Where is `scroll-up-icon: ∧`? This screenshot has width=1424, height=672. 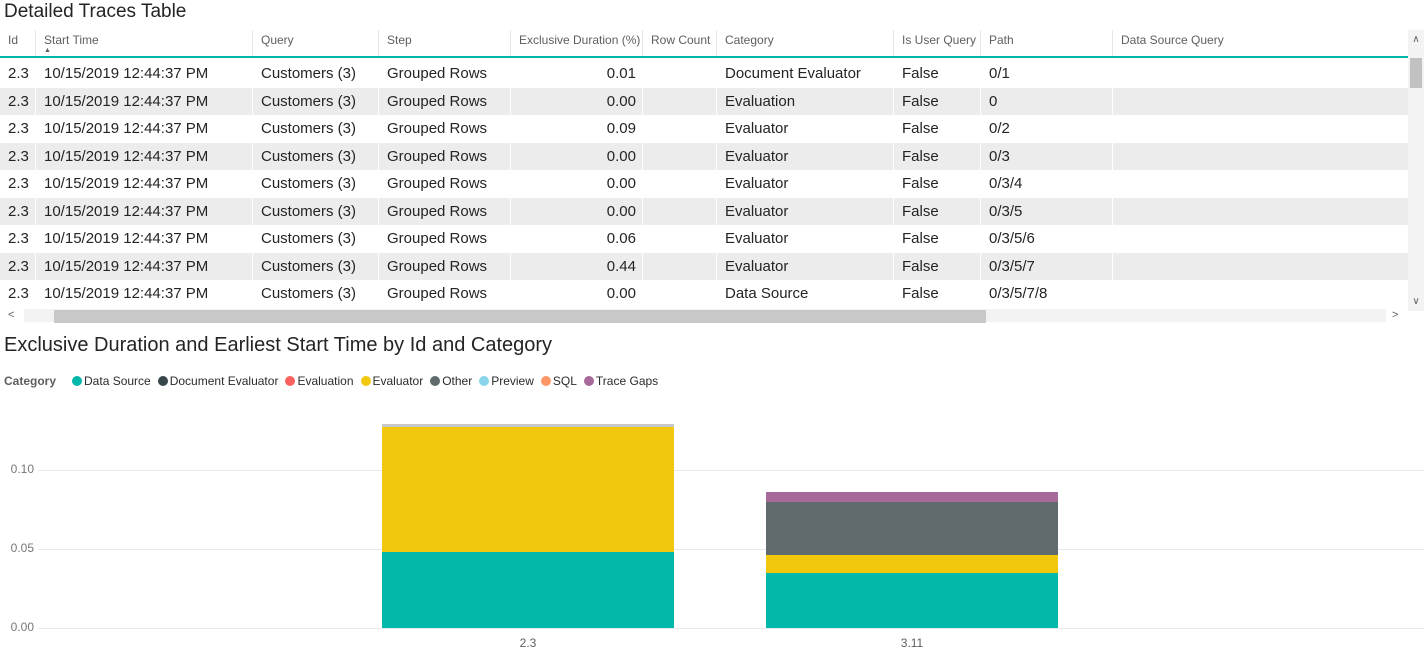 scroll-up-icon: ∧ is located at coordinates (1416, 39).